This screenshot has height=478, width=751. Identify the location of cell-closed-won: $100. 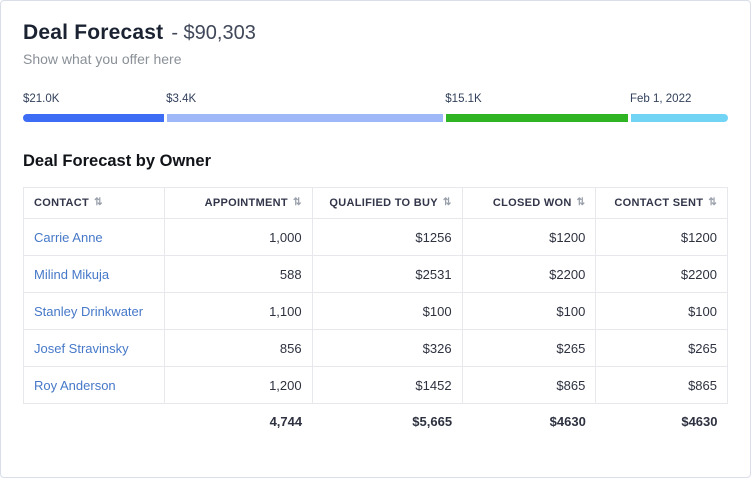
(529, 311).